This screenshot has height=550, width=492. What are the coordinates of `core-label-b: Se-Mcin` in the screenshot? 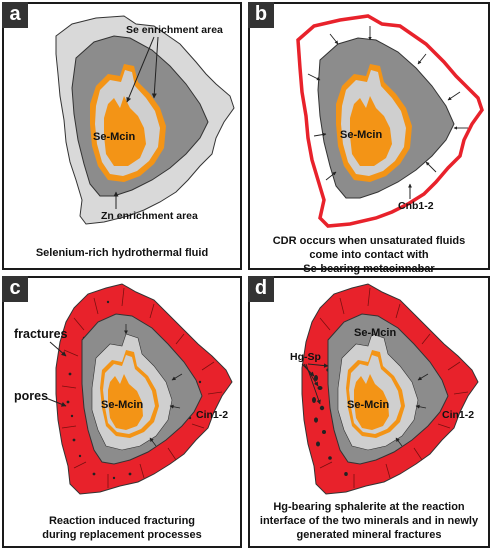 It's located at (361, 135).